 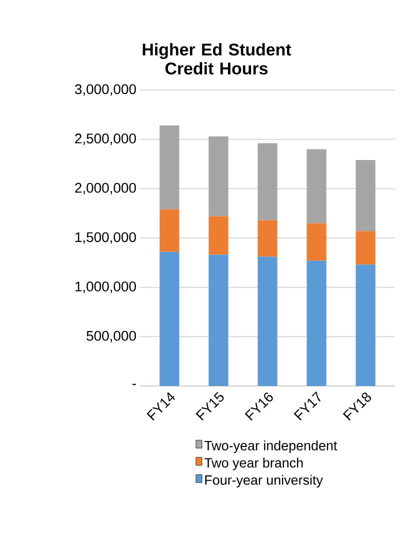 I want to click on y-tick-label: 1,000,000, so click(x=105, y=288).